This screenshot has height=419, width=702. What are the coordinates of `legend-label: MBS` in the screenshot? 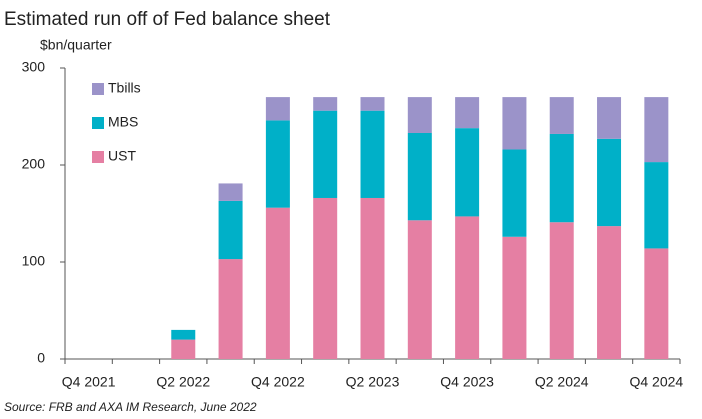 It's located at (123, 122).